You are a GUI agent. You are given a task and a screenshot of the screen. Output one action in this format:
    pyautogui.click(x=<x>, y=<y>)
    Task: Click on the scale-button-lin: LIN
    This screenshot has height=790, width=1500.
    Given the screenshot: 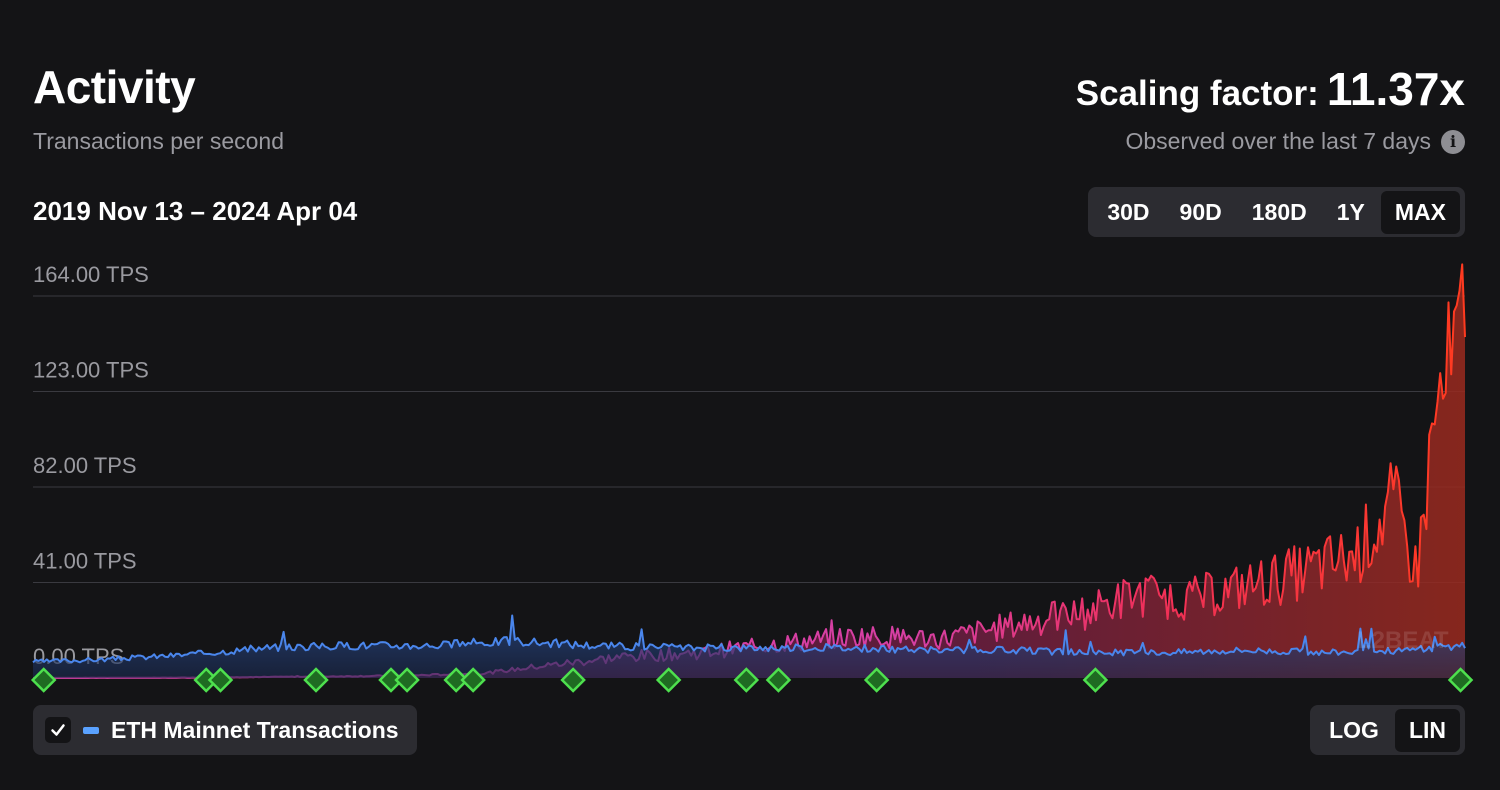 What is the action you would take?
    pyautogui.click(x=1427, y=730)
    